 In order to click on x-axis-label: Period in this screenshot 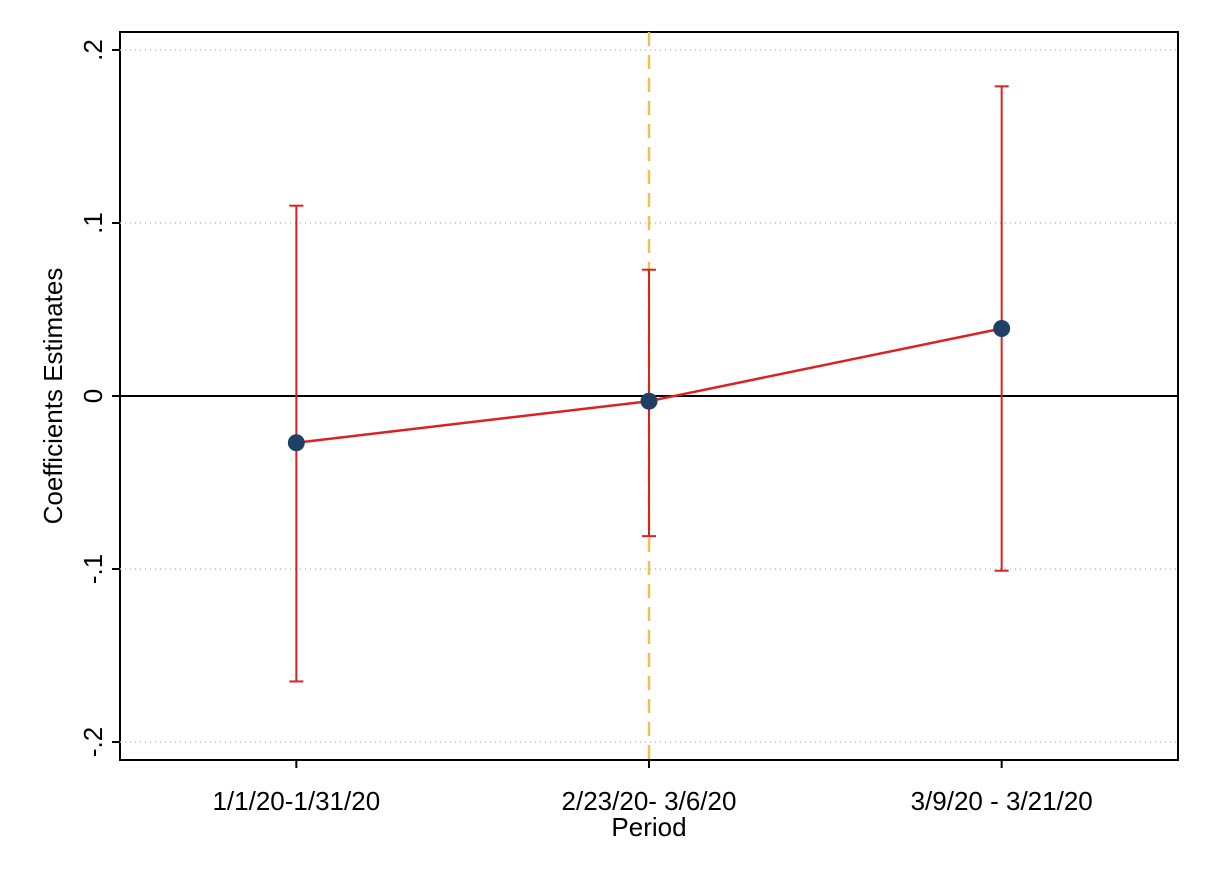, I will do `click(648, 827)`.